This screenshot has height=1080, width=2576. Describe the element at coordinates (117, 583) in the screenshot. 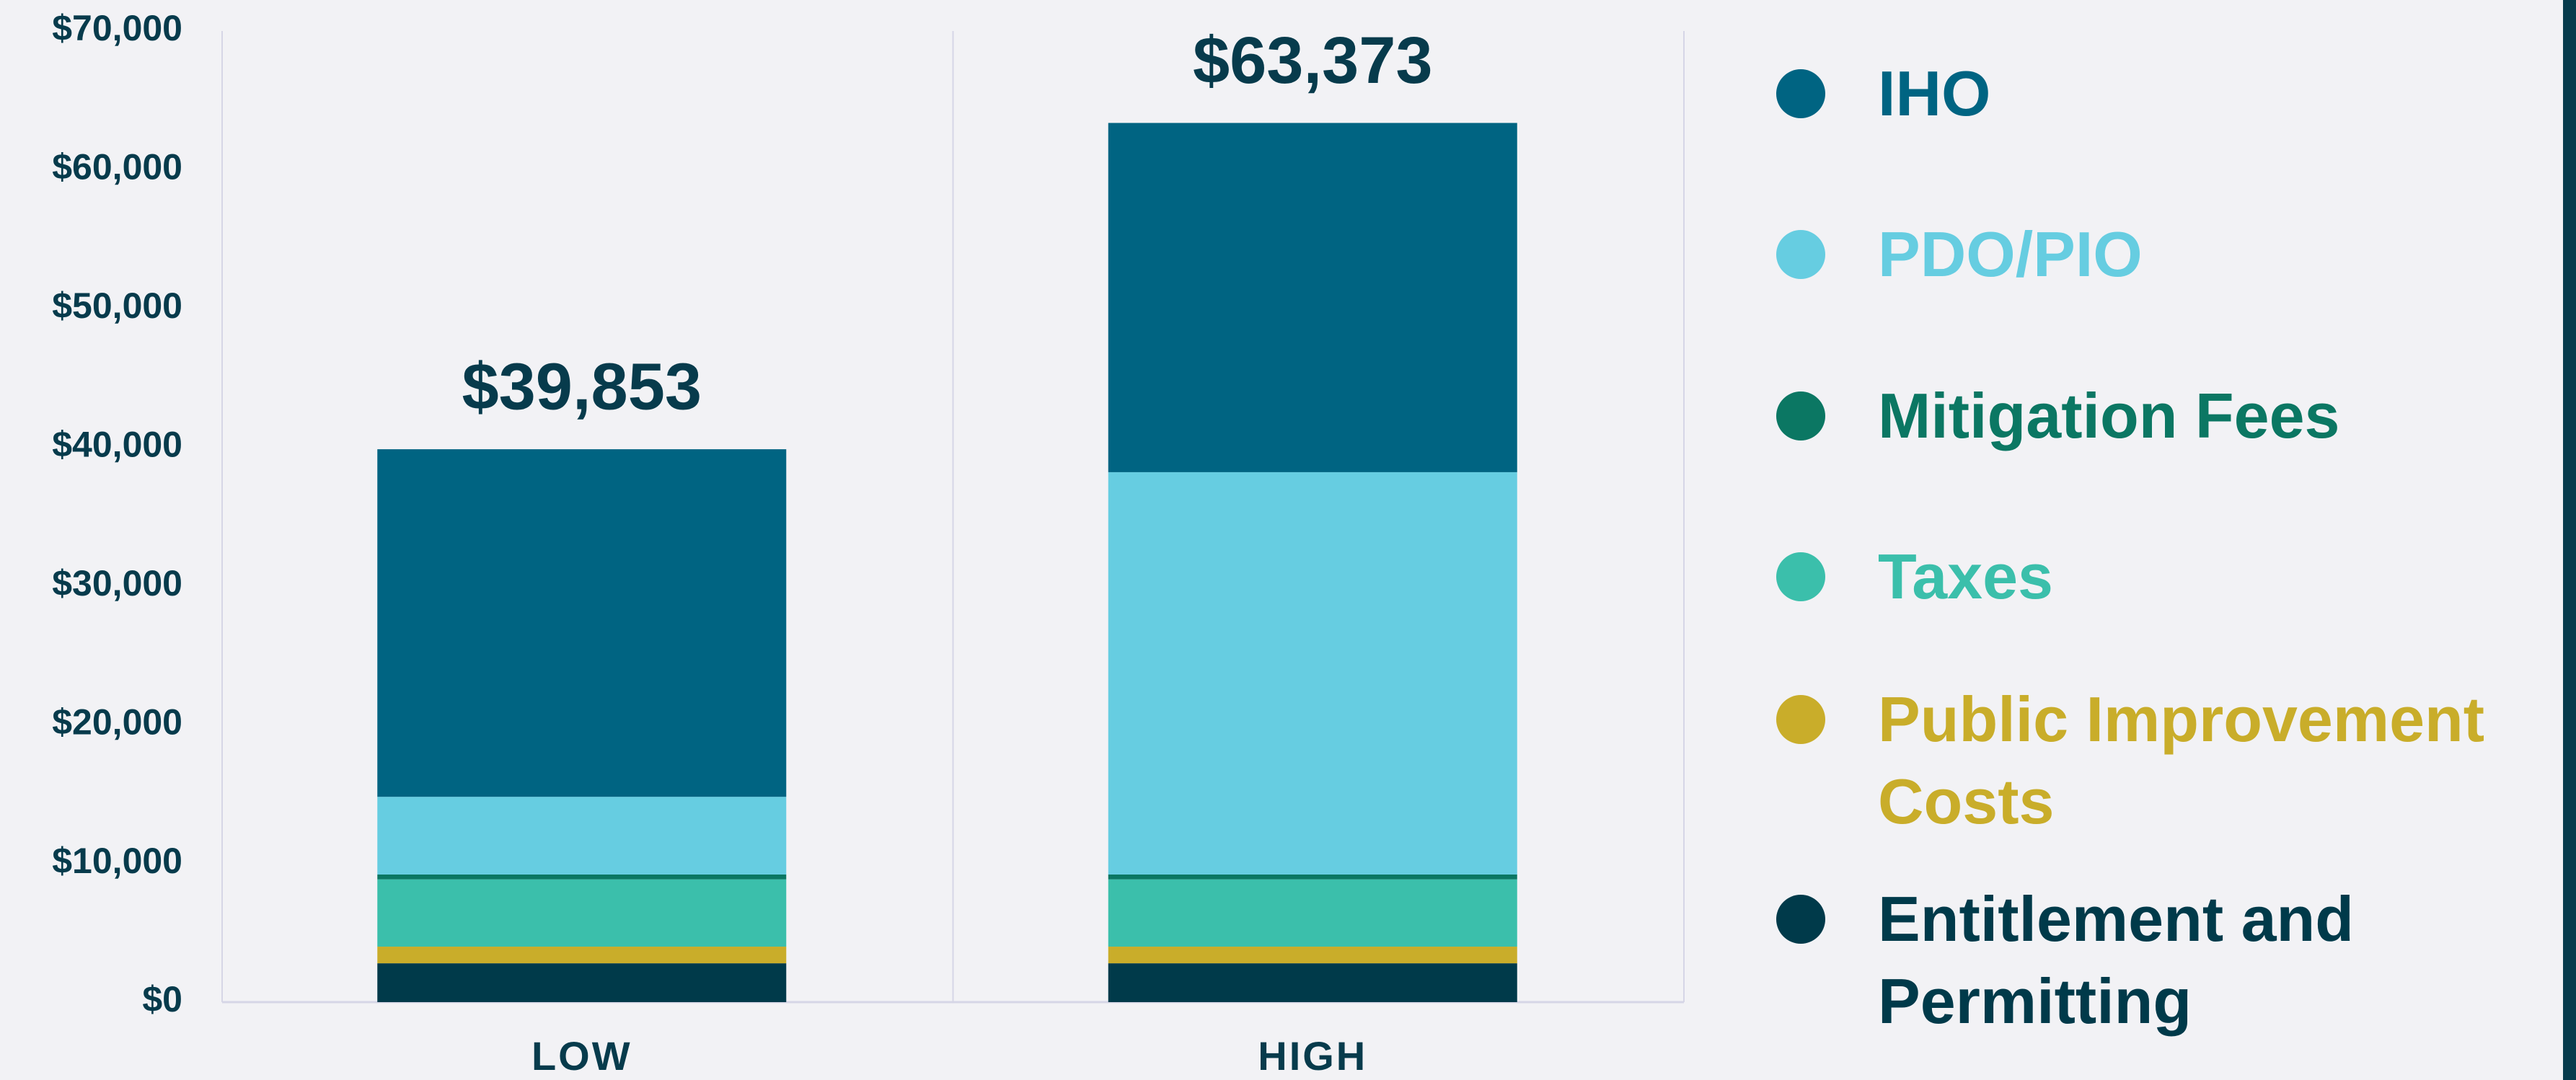

I see `y-tick-label: $30,000` at that location.